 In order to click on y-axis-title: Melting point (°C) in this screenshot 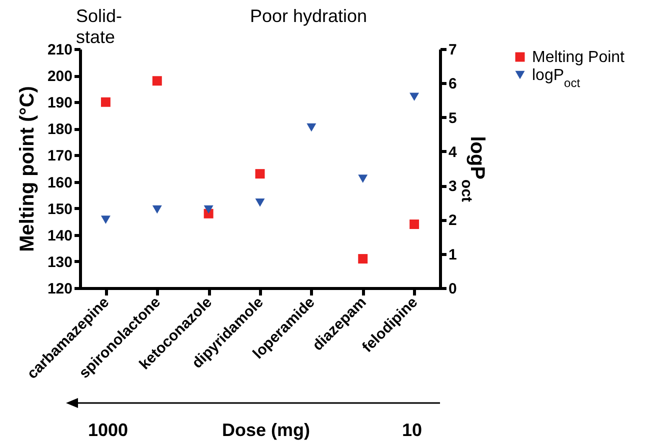, I will do `click(27, 169)`.